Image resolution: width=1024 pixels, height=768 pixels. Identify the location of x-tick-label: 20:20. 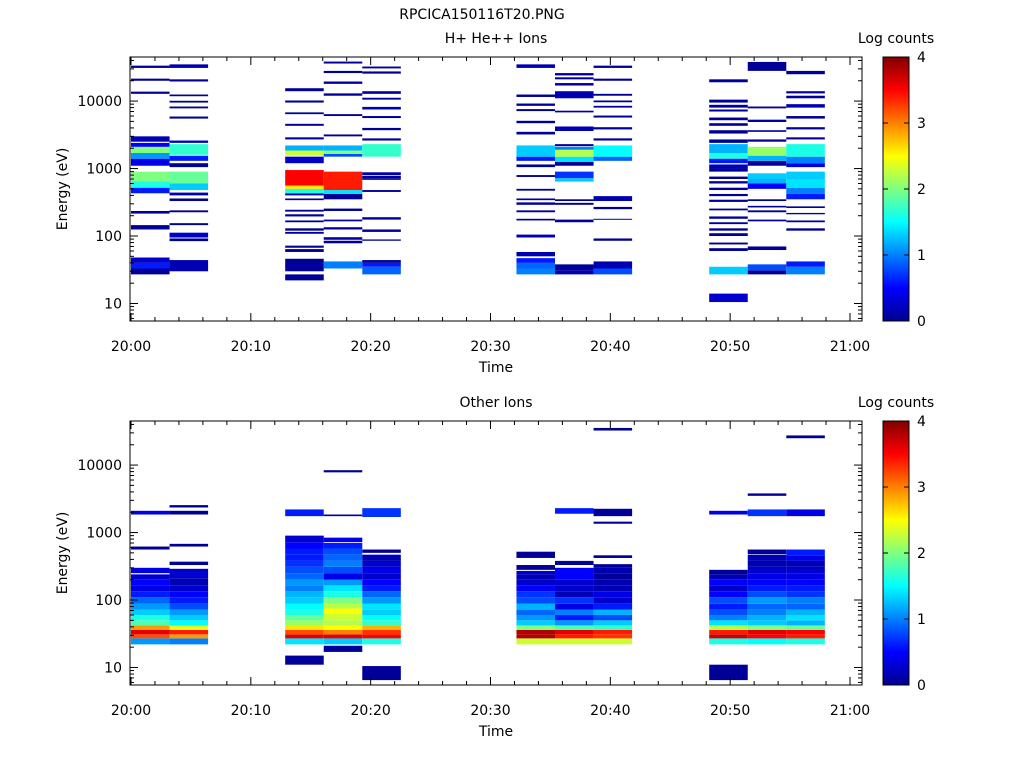
(370, 347).